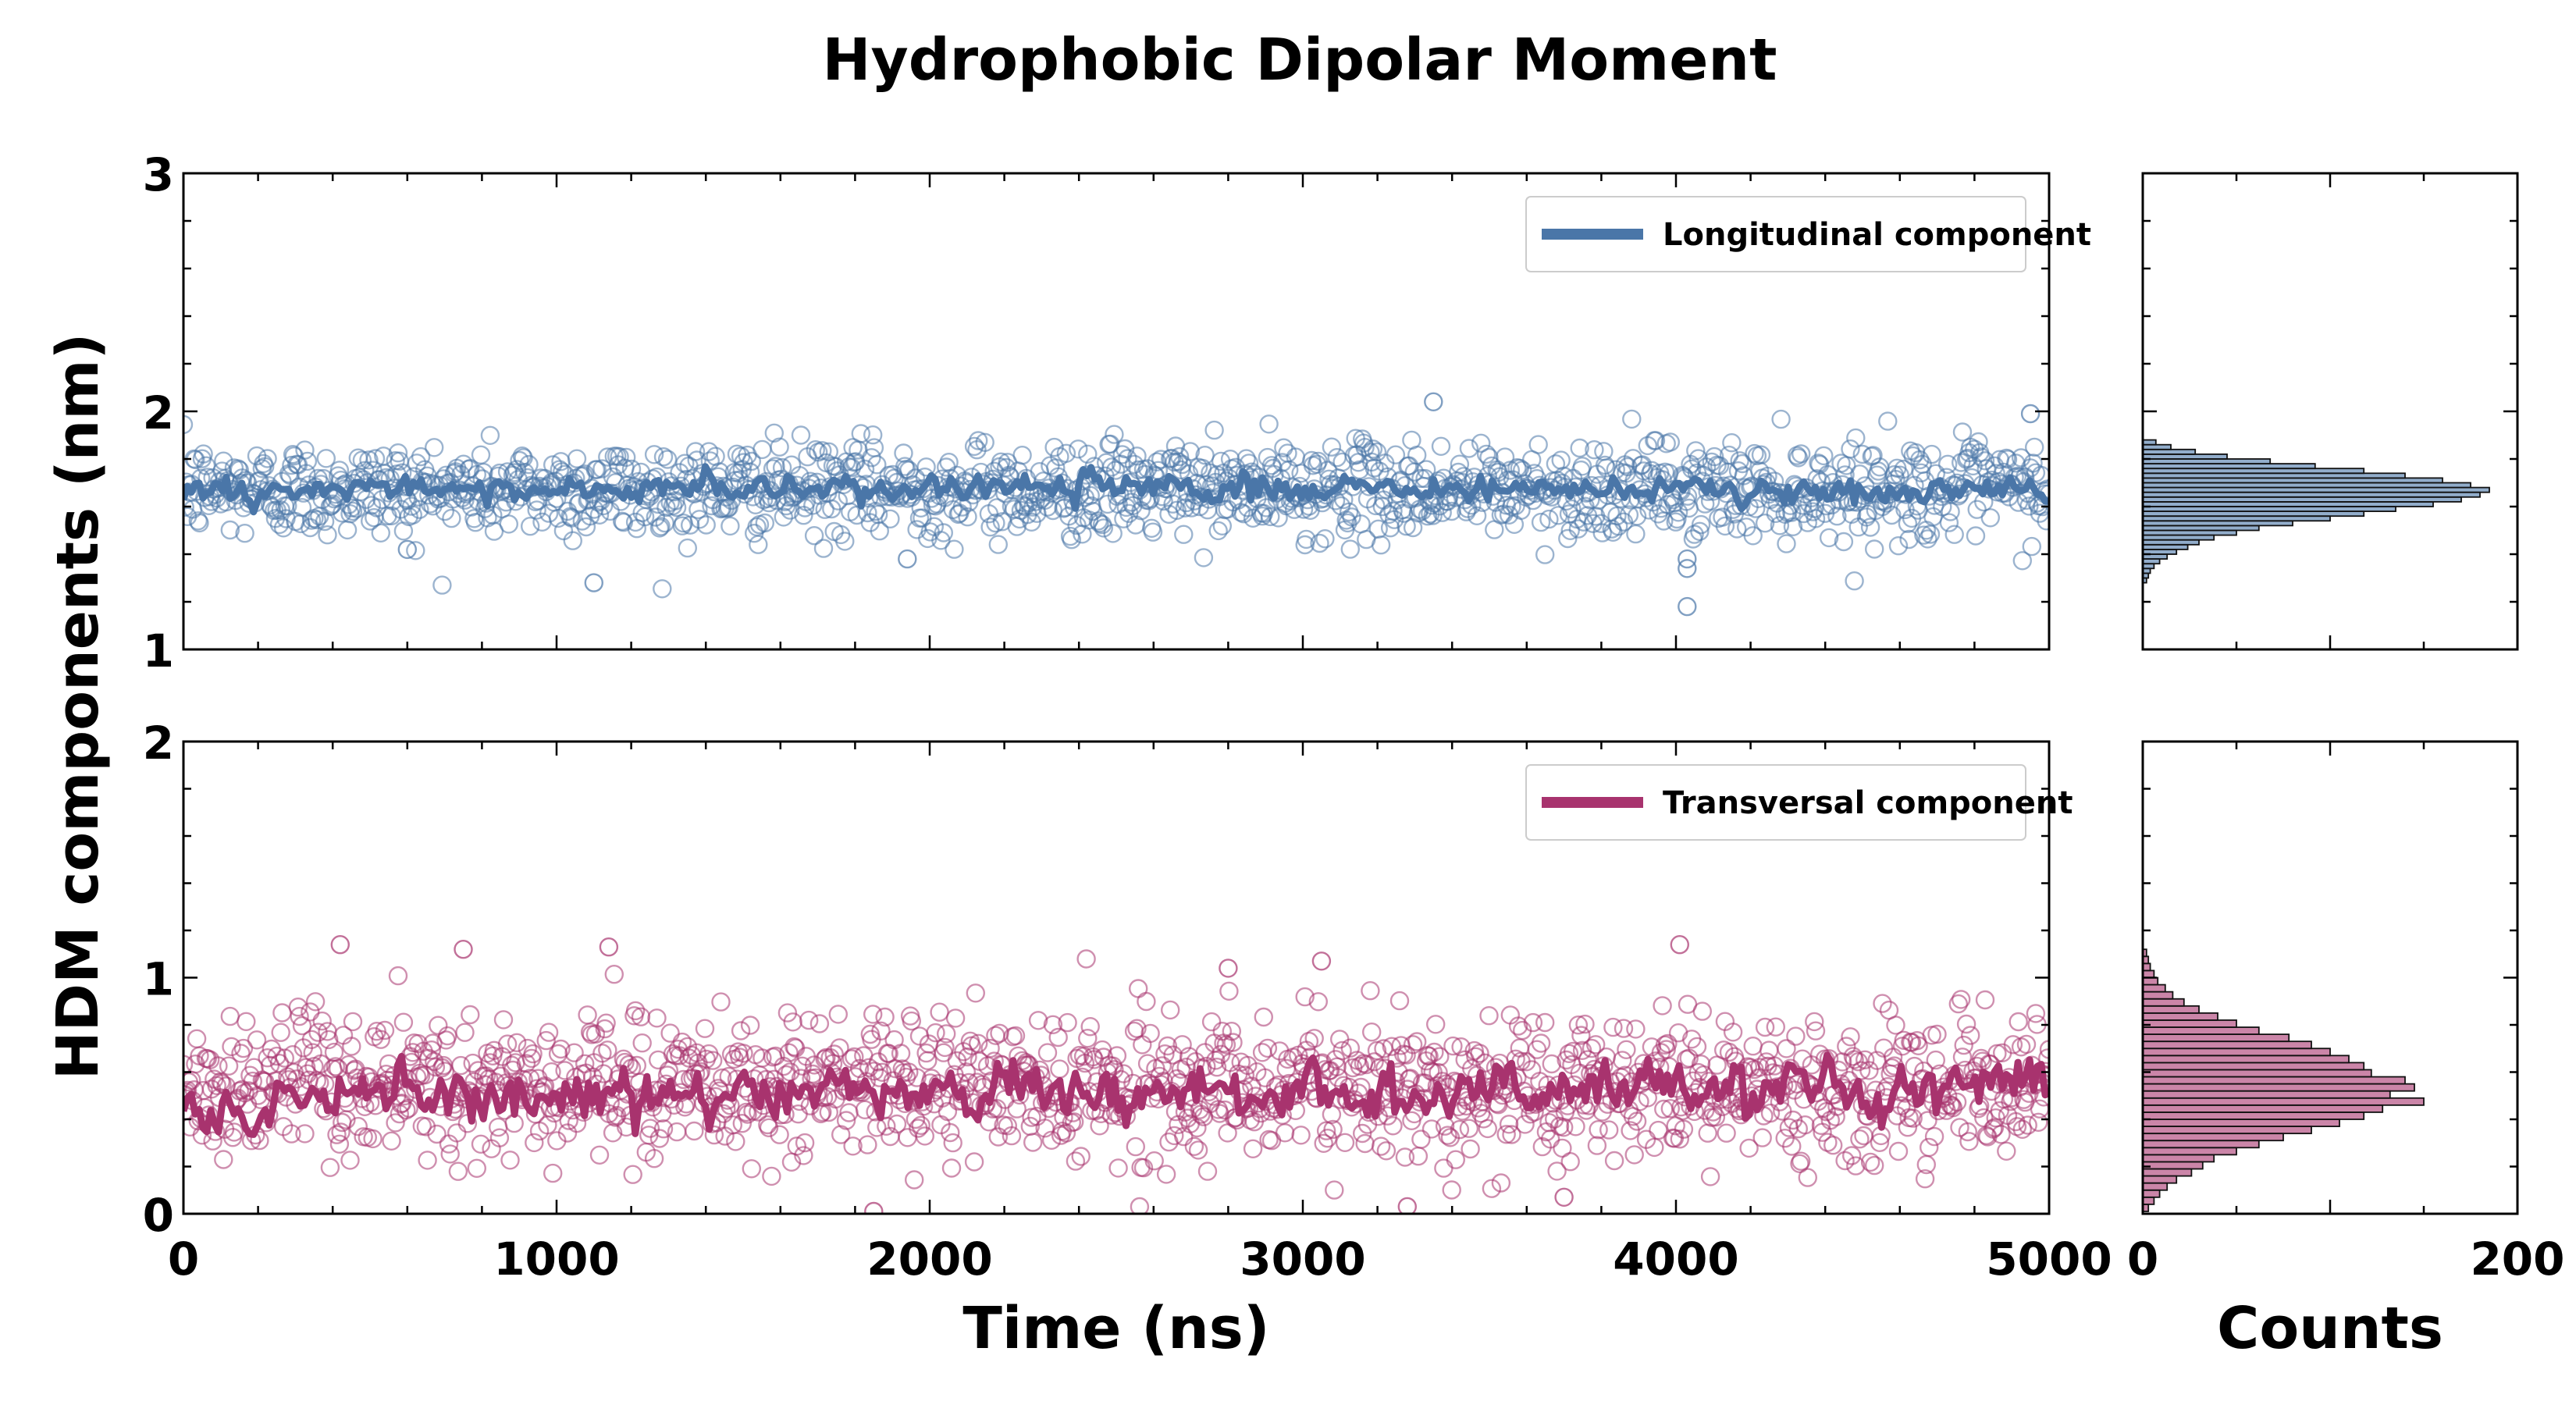 This screenshot has width=2576, height=1405. What do you see at coordinates (1115, 1328) in the screenshot?
I see `x-axis-label: Time (ns)` at bounding box center [1115, 1328].